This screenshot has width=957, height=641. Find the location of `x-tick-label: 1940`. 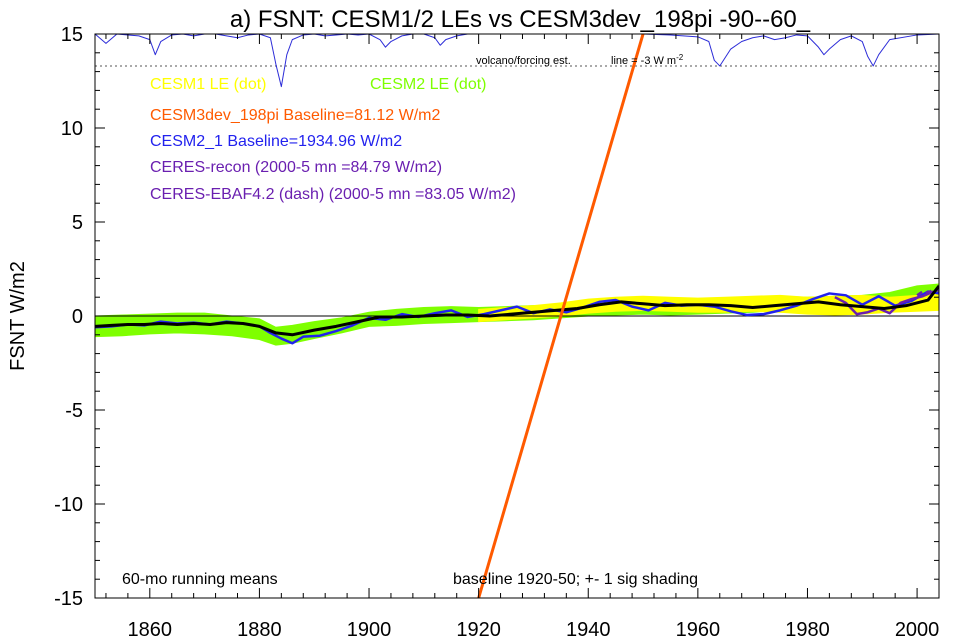

x-tick-label: 1940 is located at coordinates (588, 630).